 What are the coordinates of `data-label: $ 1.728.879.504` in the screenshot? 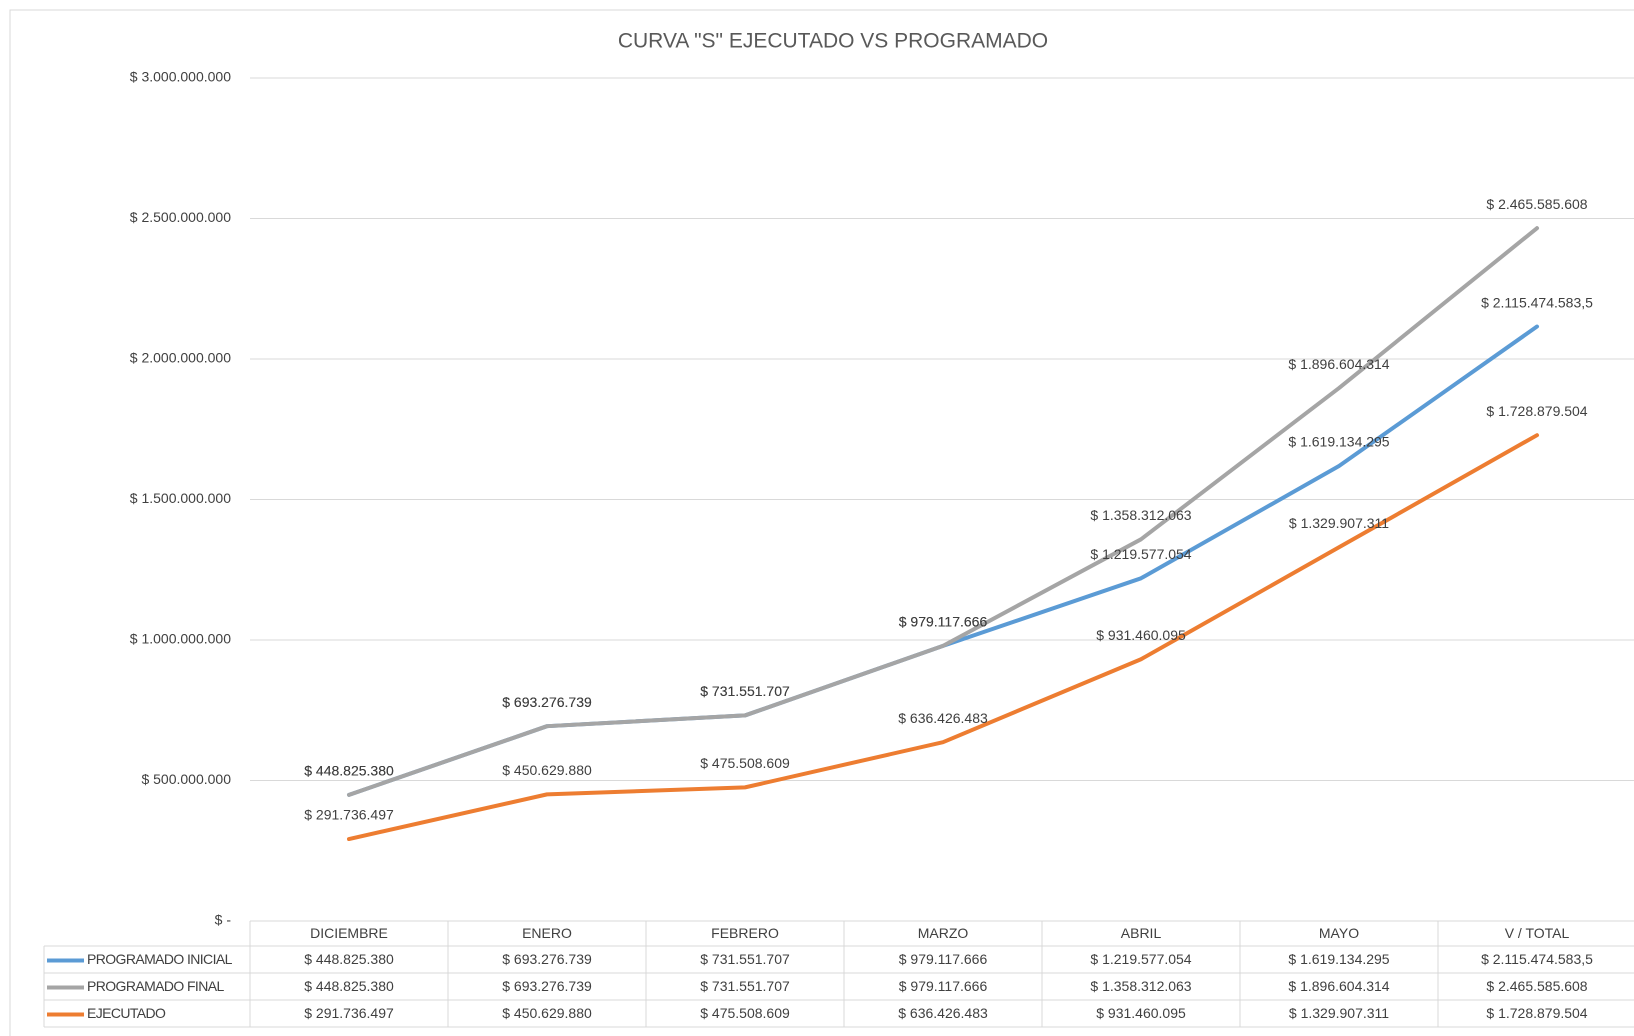 It's located at (1536, 411).